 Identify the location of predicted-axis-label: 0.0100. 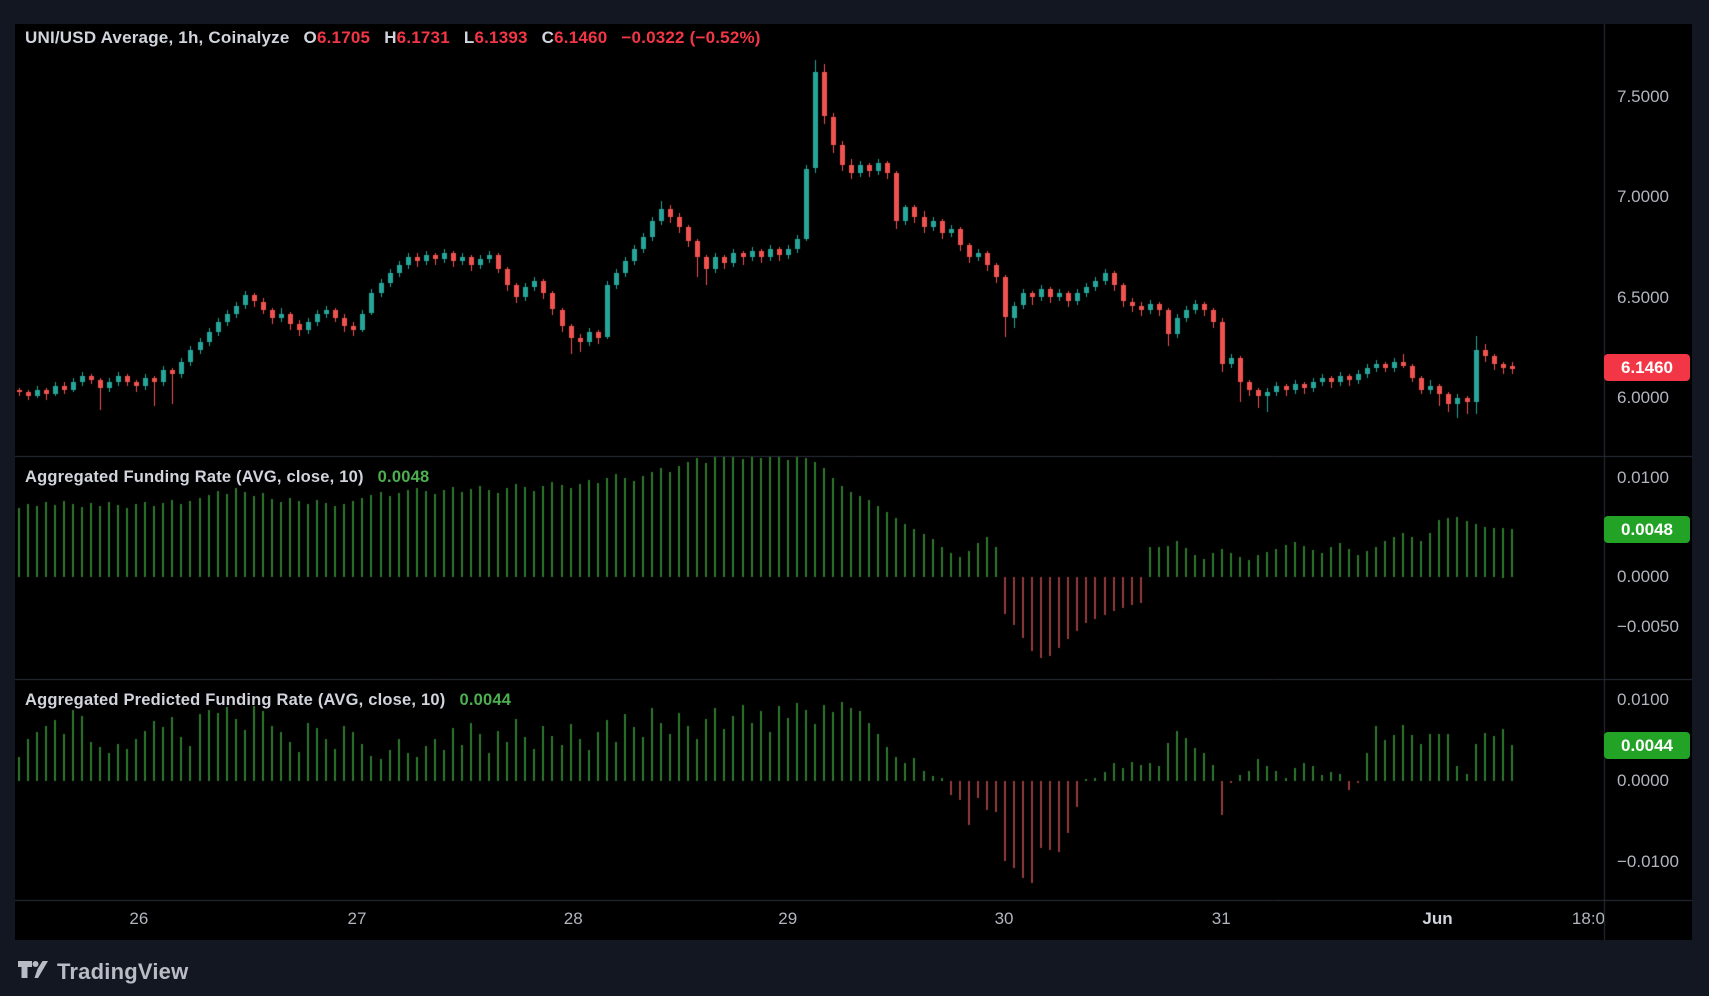
(1643, 699).